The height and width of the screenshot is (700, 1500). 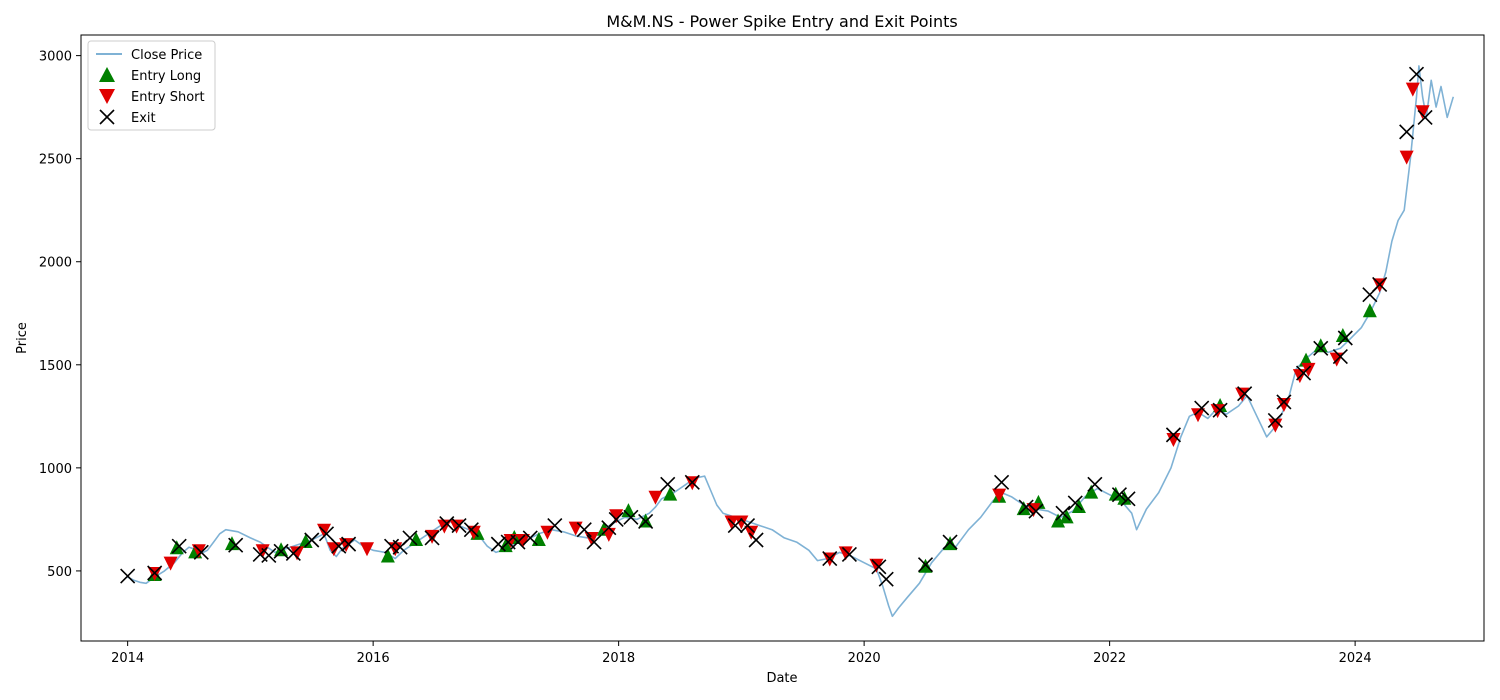 I want to click on legend-exit-label: Exit, so click(x=143, y=118).